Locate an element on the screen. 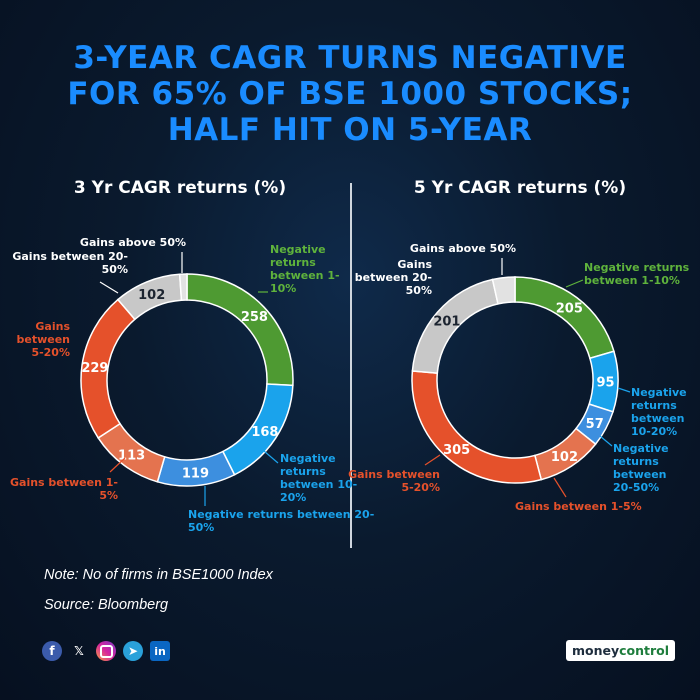  annotation-5yr-gains-1-5: Gains between 1-5% is located at coordinates (578, 506).